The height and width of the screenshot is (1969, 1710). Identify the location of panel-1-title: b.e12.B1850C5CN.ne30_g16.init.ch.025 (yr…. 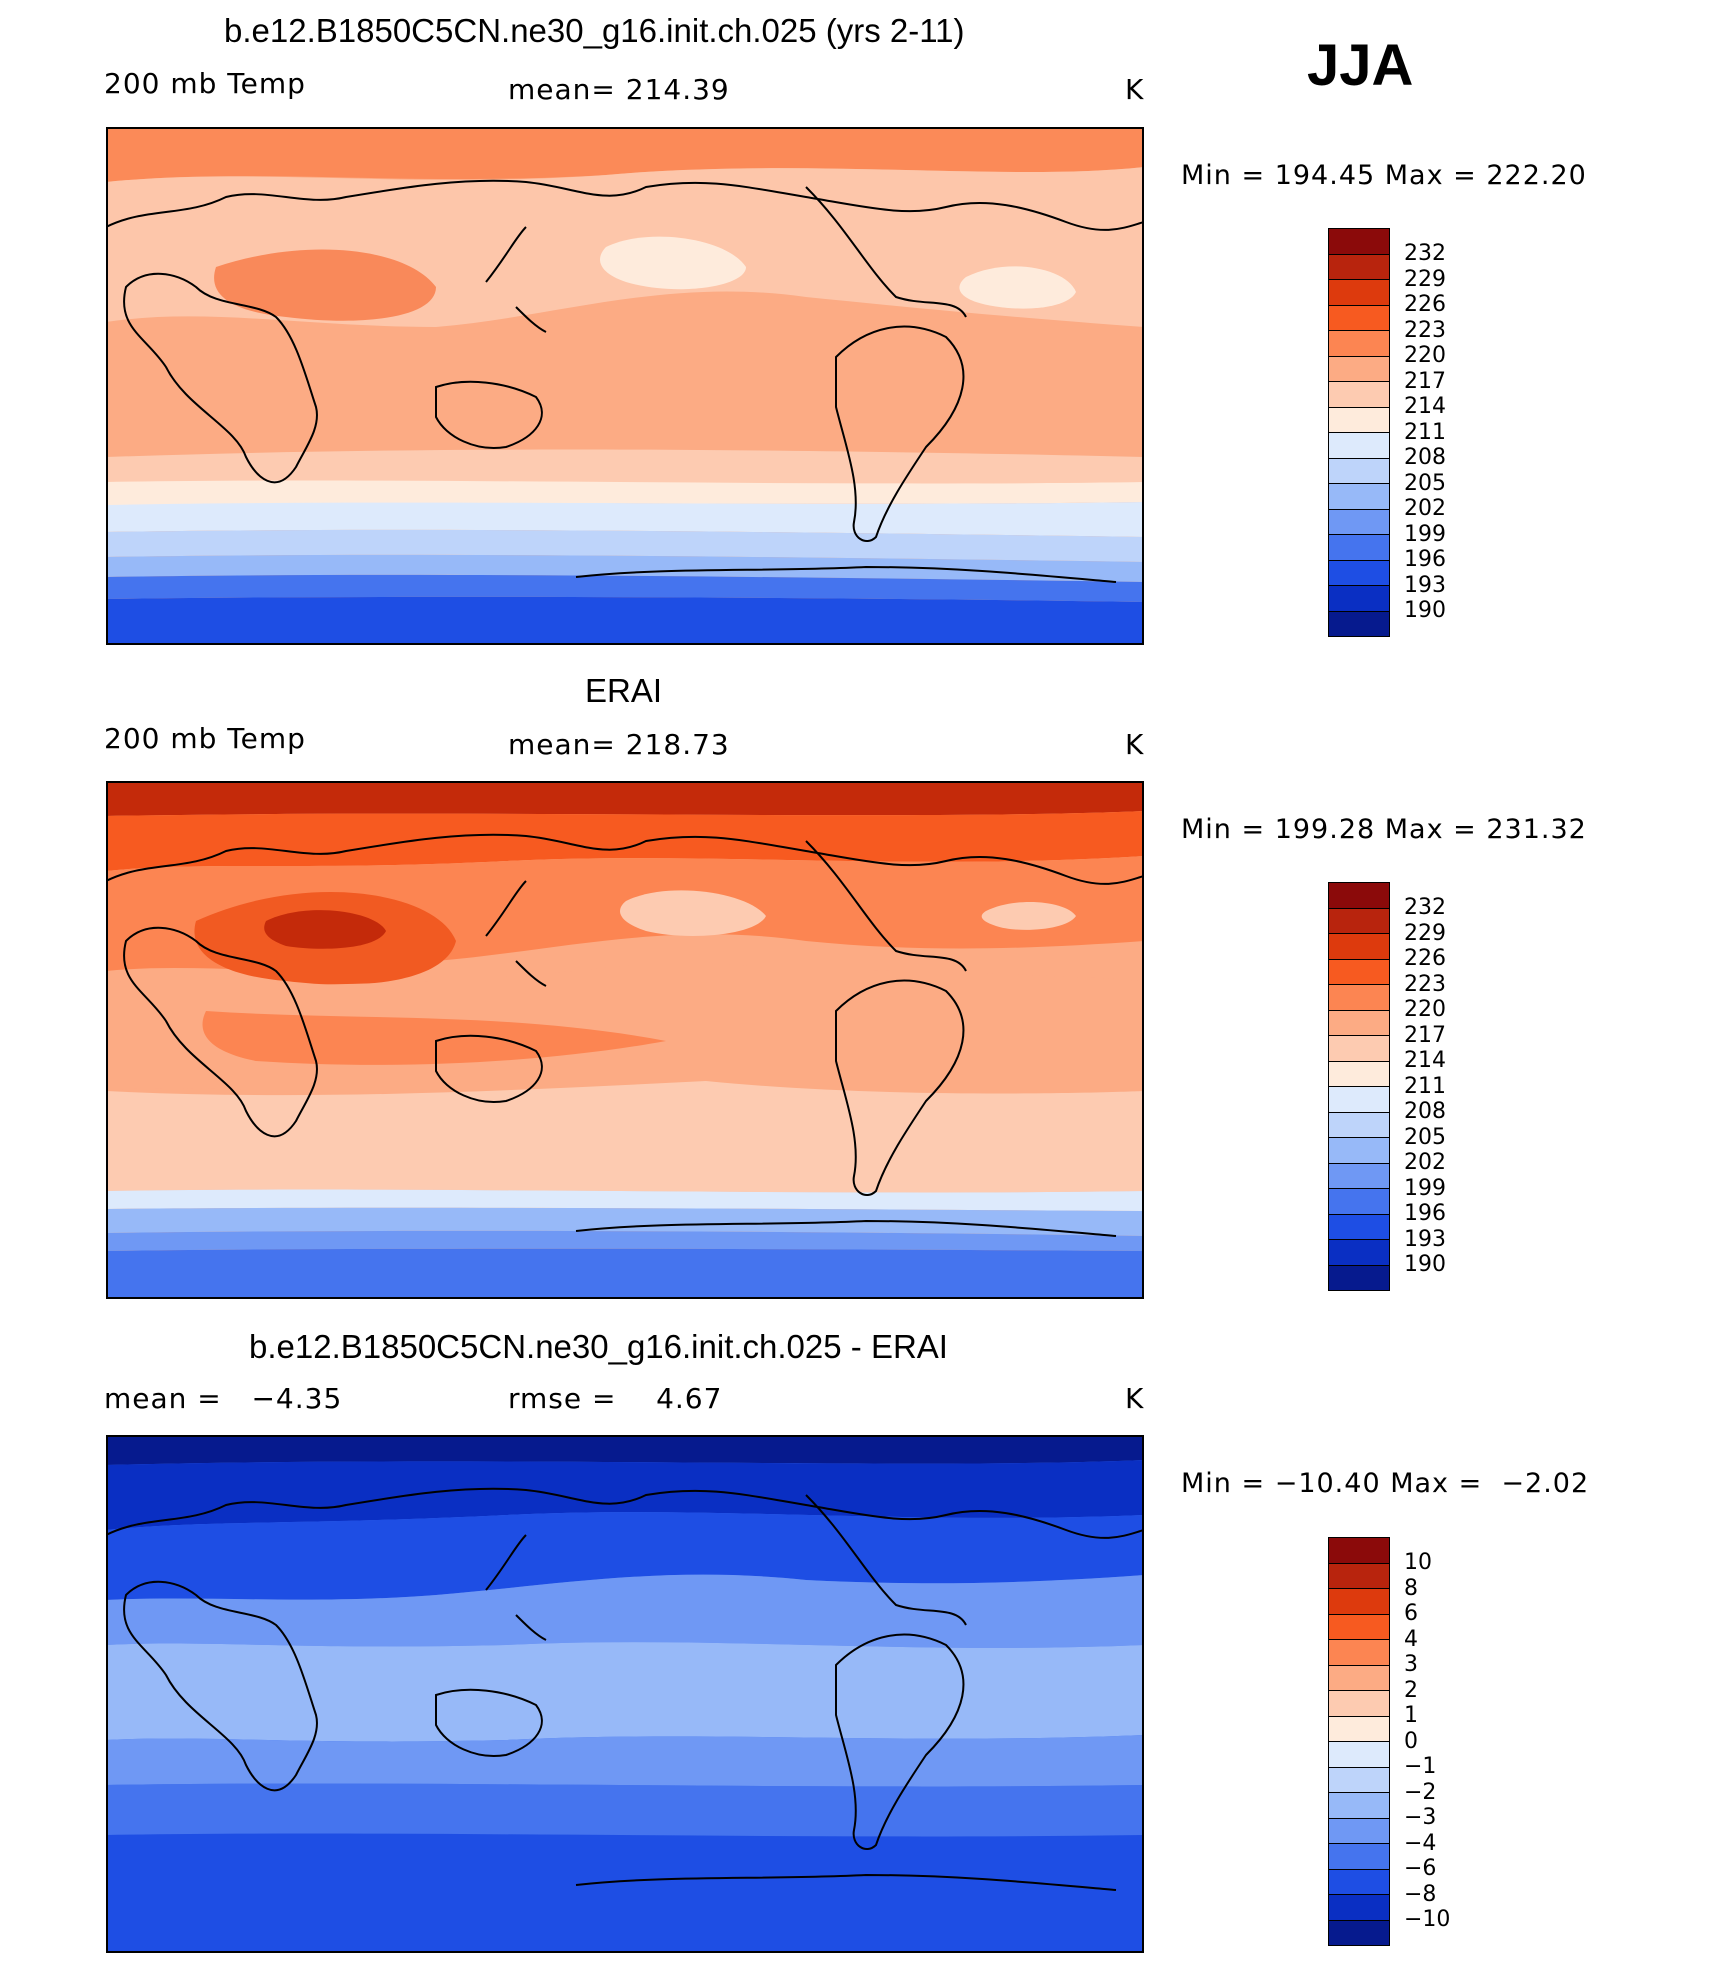
(594, 30).